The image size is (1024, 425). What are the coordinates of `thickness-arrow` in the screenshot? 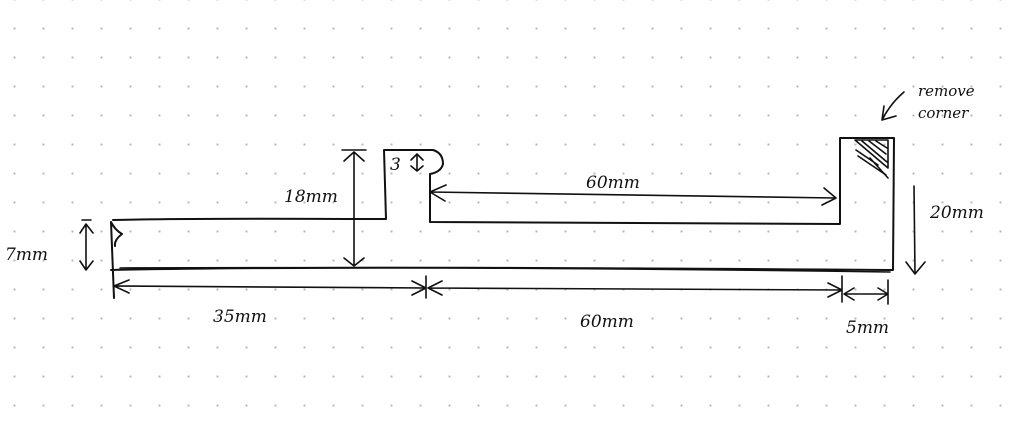 It's located at (86, 245).